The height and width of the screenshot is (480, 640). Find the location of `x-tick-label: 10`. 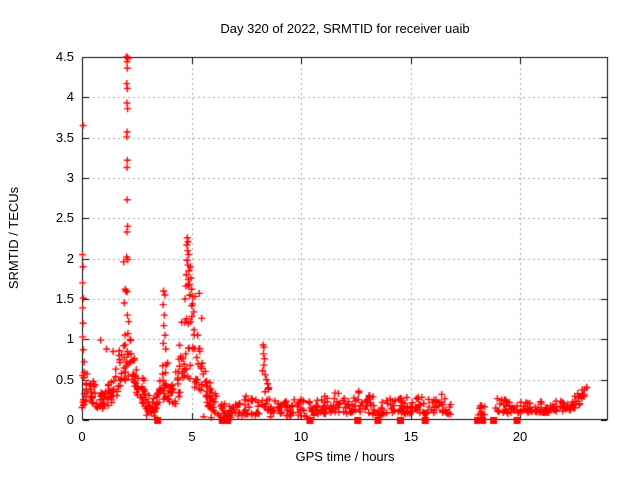

x-tick-label: 10 is located at coordinates (301, 436).